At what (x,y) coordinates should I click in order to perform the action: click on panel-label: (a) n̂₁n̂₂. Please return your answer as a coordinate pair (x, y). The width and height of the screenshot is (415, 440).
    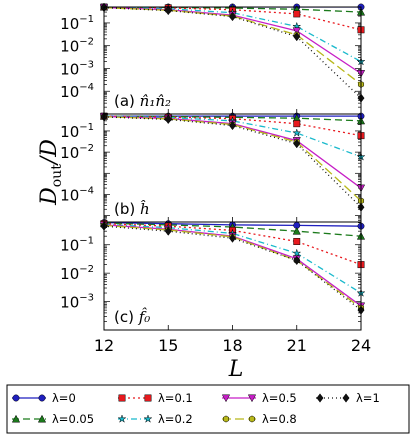
    Looking at the image, I should click on (142, 101).